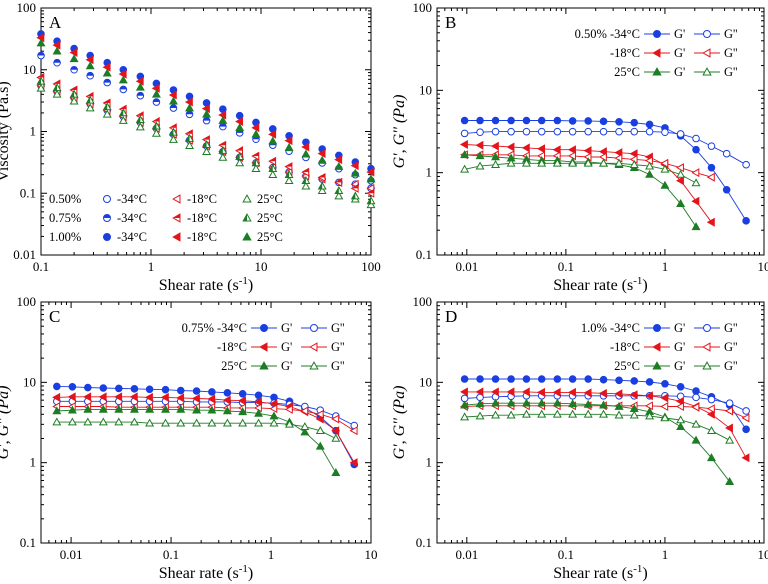  I want to click on y-tick-label: 1, so click(33, 462).